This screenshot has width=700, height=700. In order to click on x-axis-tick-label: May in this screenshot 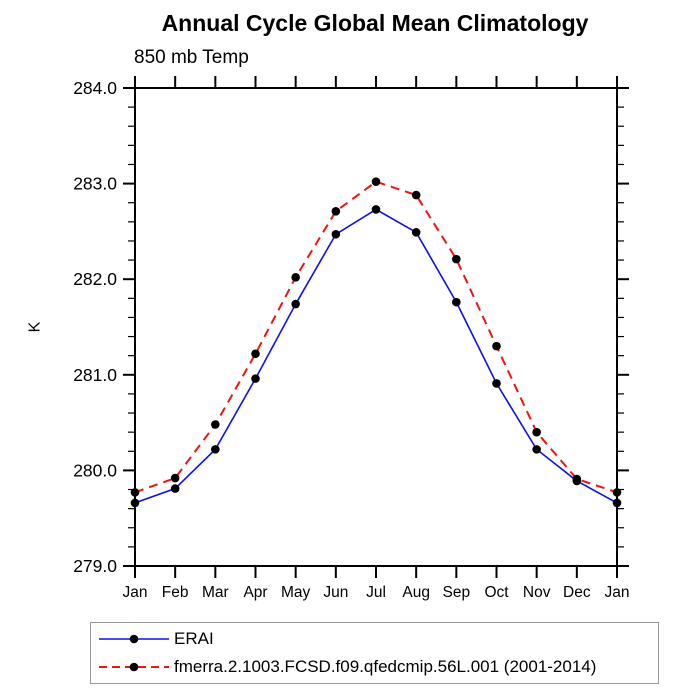, I will do `click(296, 592)`.